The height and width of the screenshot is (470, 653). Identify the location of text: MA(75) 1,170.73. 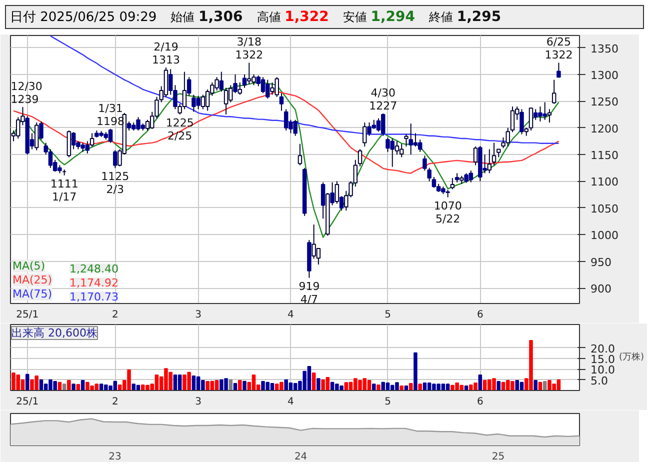
(65, 296).